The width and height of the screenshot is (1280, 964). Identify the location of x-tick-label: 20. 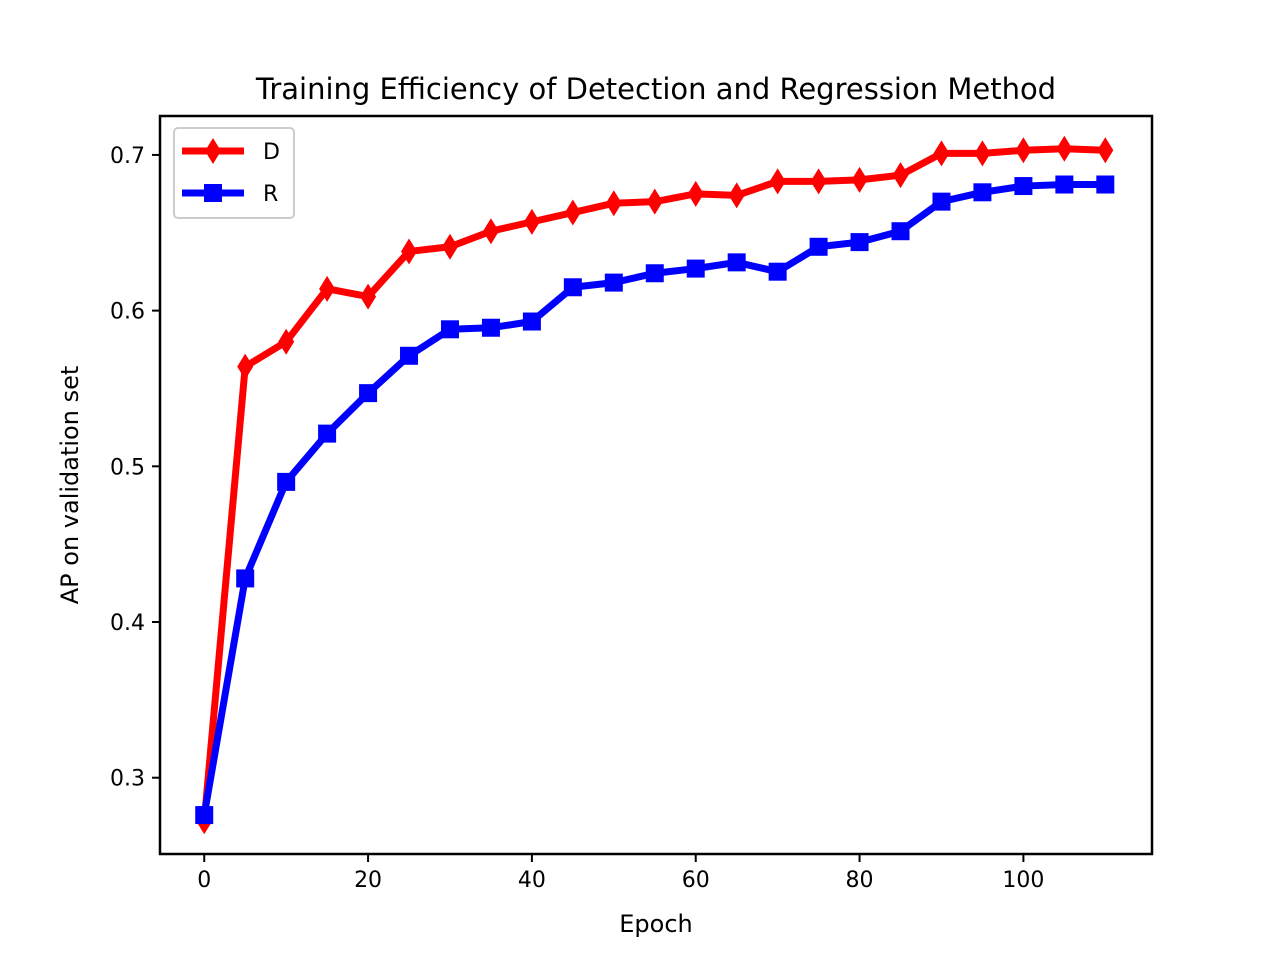
(368, 880).